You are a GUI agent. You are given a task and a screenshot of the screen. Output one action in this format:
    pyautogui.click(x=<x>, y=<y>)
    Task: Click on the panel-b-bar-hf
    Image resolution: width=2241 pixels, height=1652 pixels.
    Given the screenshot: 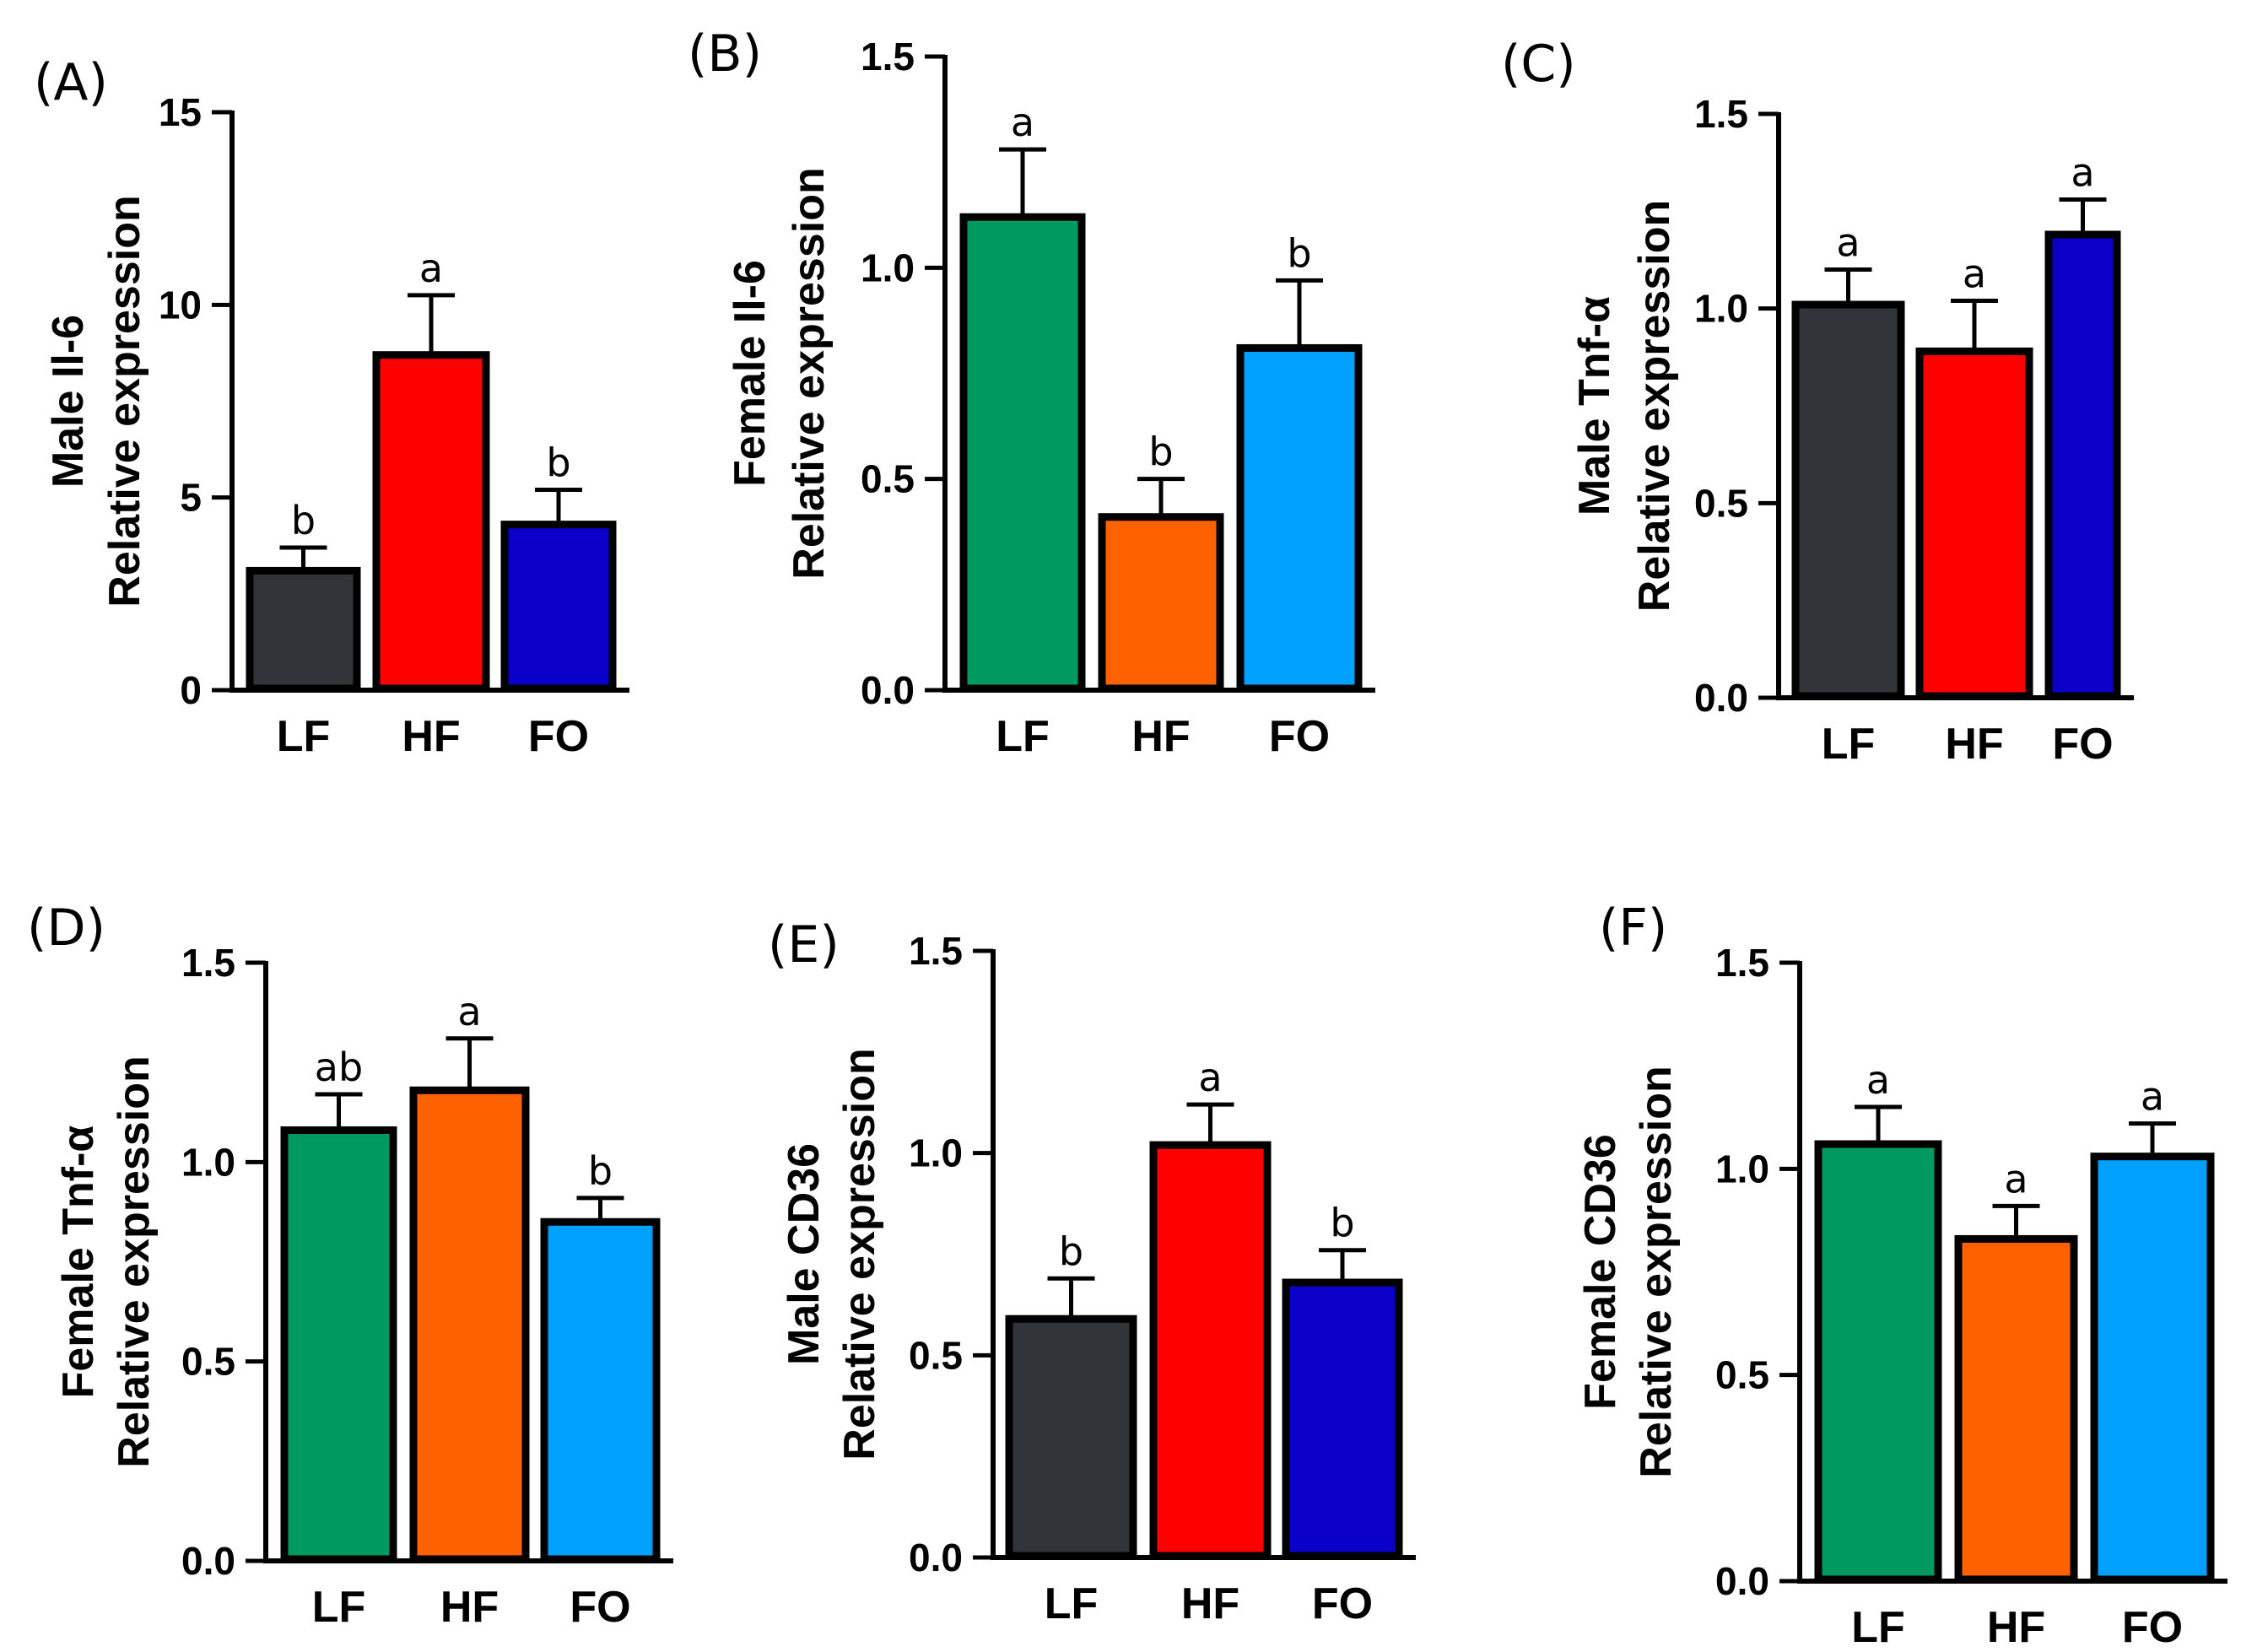 What is the action you would take?
    pyautogui.click(x=1161, y=603)
    